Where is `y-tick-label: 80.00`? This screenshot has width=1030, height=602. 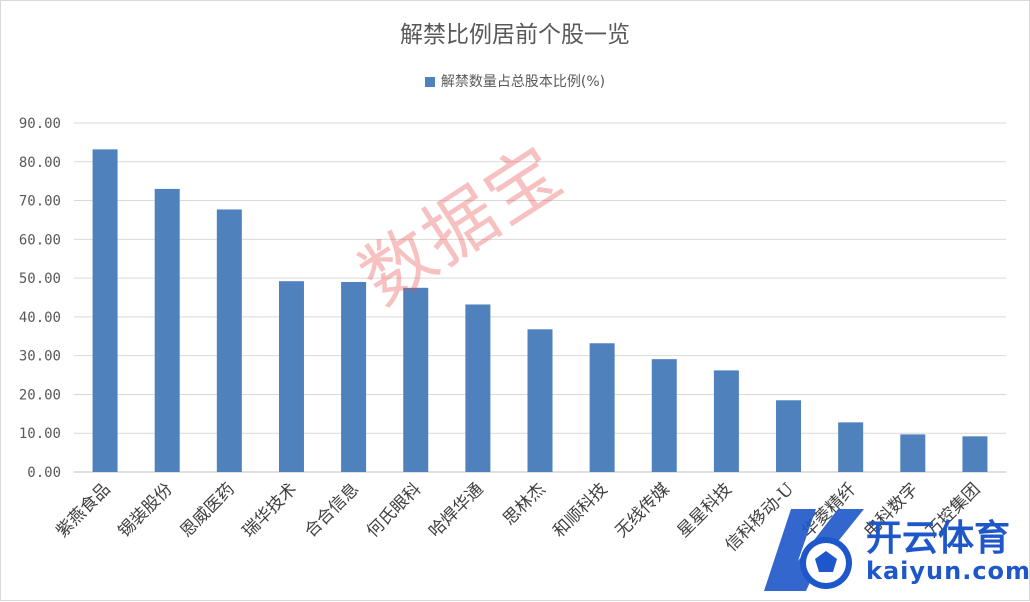 y-tick-label: 80.00 is located at coordinates (40, 163).